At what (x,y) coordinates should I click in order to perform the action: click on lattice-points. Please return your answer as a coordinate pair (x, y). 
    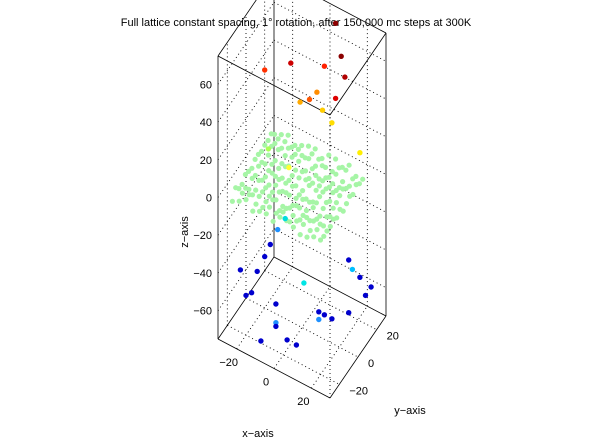
    Looking at the image, I should click on (297, 187).